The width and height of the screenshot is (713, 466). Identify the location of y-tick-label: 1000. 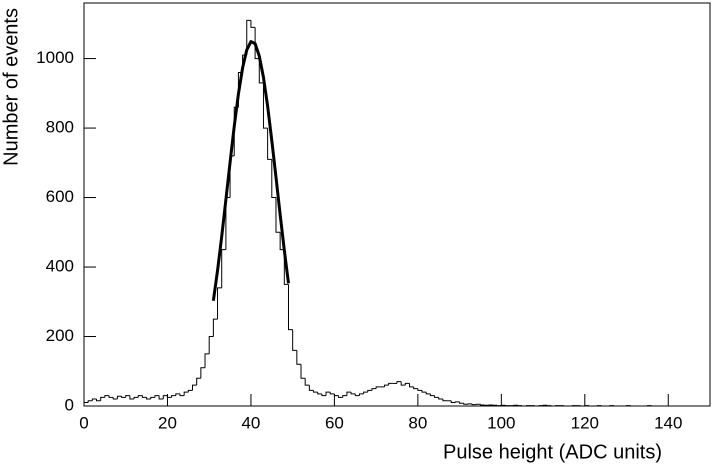
(55, 57).